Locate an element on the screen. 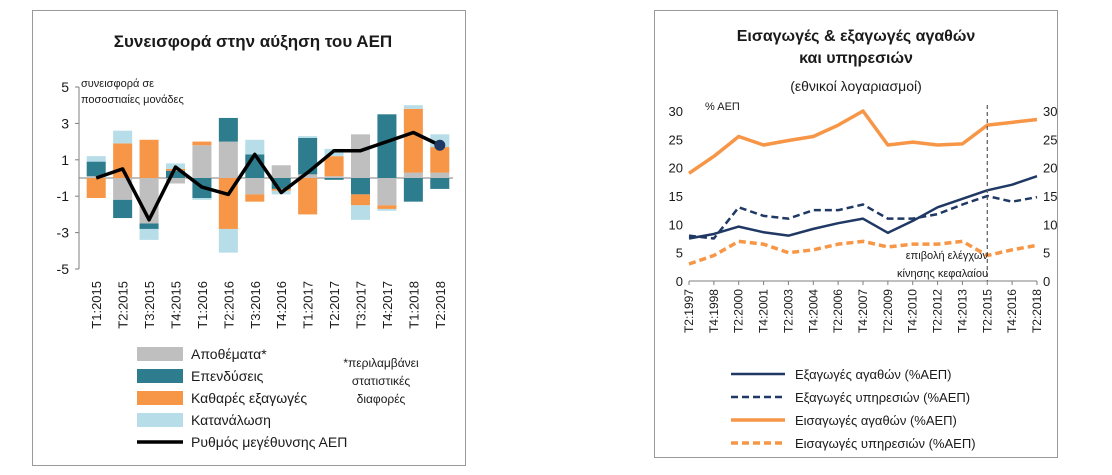 The image size is (1112, 475). x-tick-label: T4:2017 is located at coordinates (387, 305).